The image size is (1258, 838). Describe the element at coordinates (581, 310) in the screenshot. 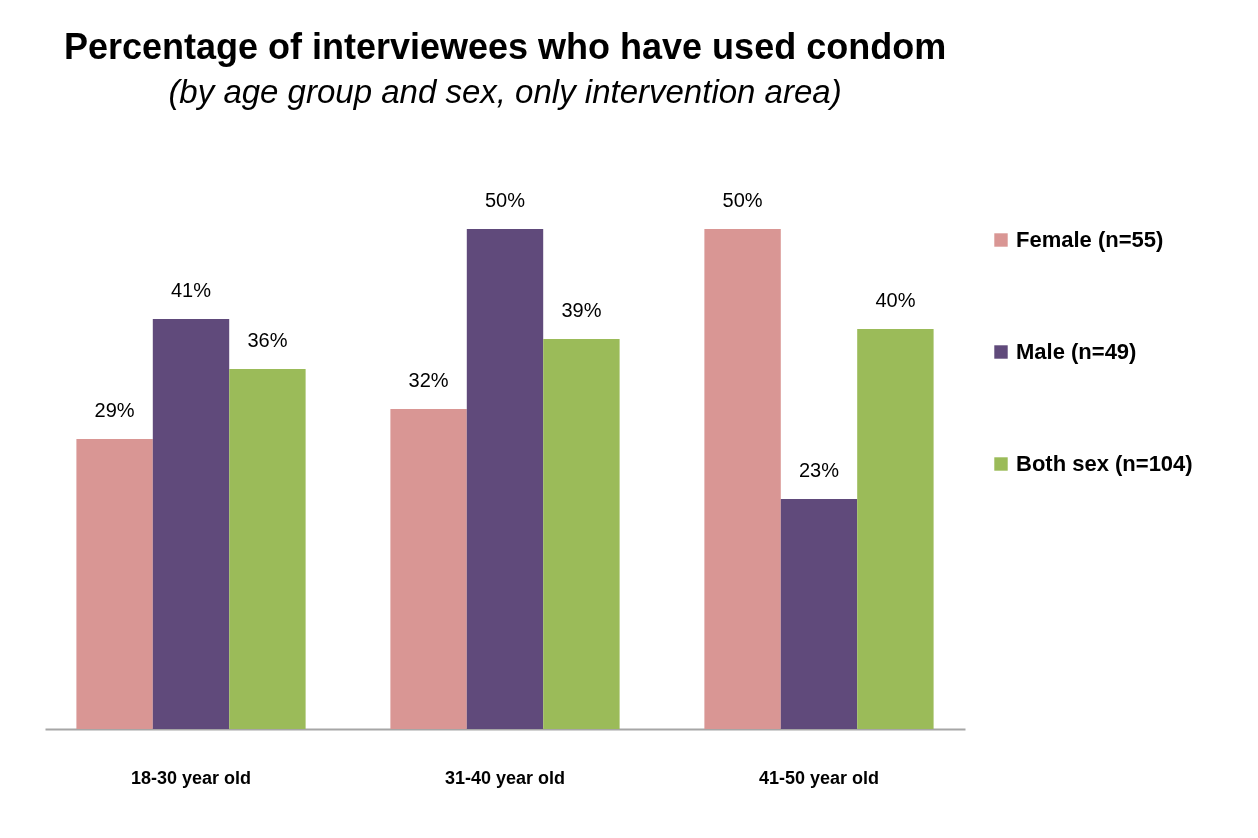

I see `data-label: 39%` at that location.